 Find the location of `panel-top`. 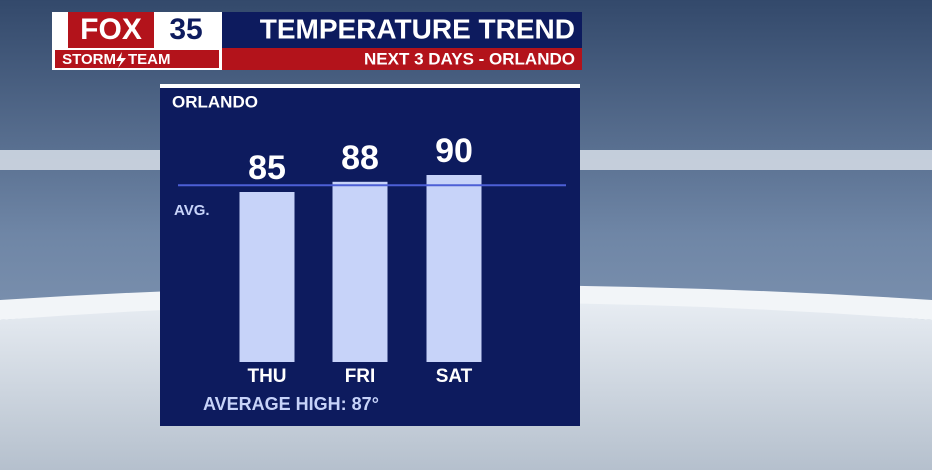

panel-top is located at coordinates (370, 86).